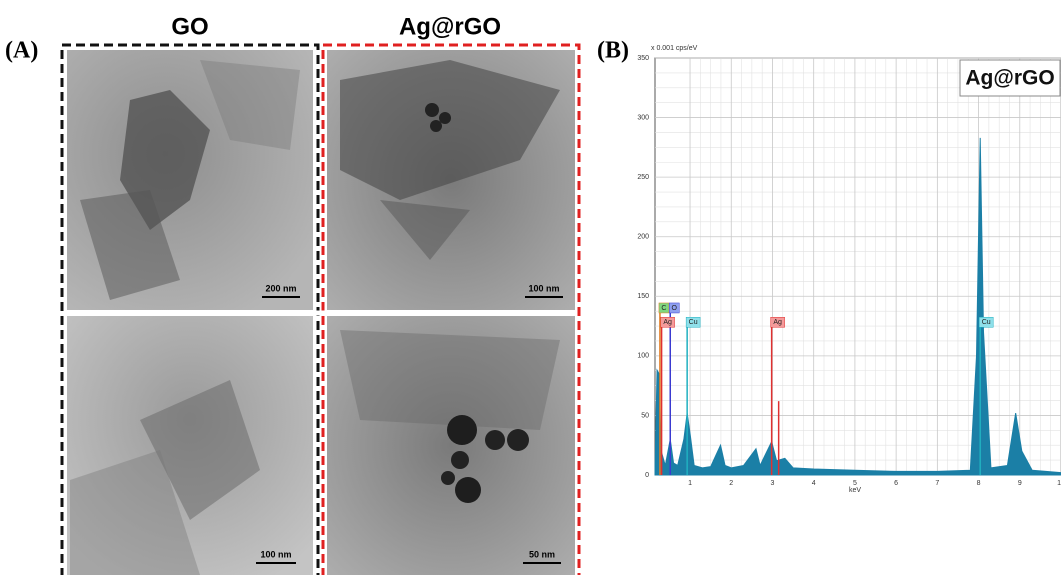 The width and height of the screenshot is (1061, 575). I want to click on y-tick-label: 0, so click(647, 475).